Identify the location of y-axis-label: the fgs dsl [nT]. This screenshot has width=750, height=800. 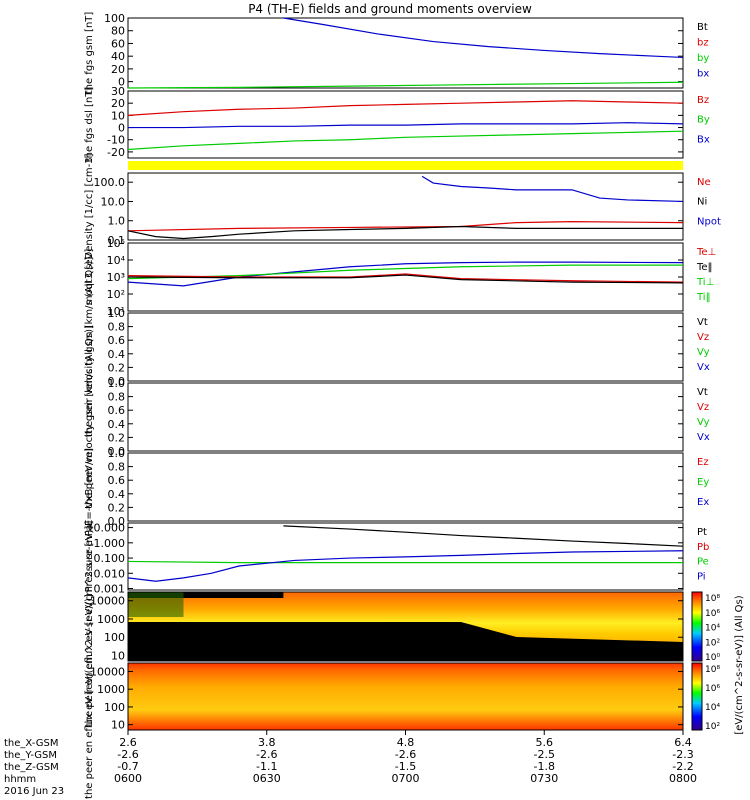
(89, 125).